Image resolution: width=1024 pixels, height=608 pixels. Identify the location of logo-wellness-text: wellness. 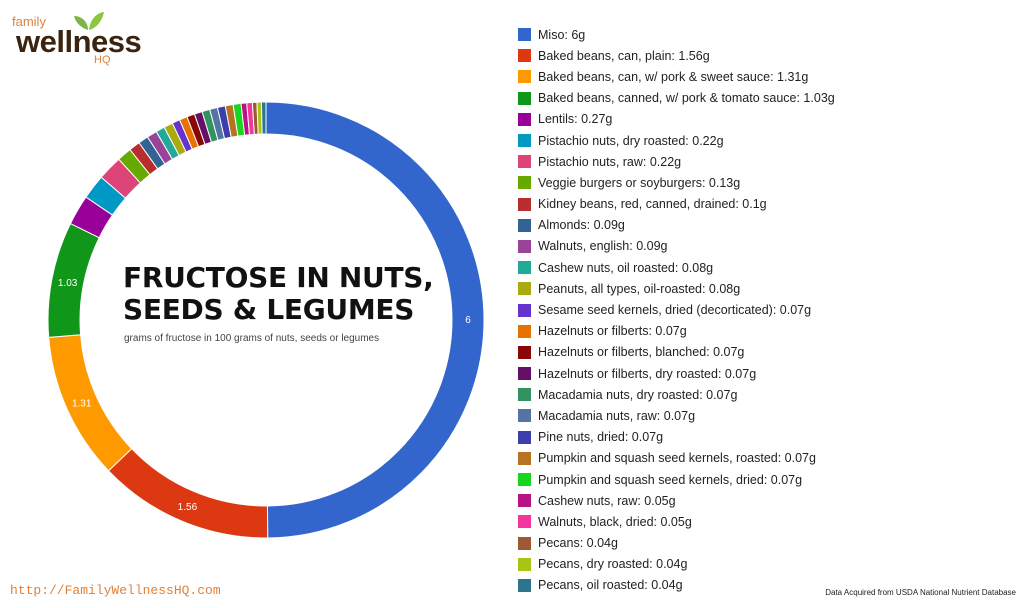
(79, 41).